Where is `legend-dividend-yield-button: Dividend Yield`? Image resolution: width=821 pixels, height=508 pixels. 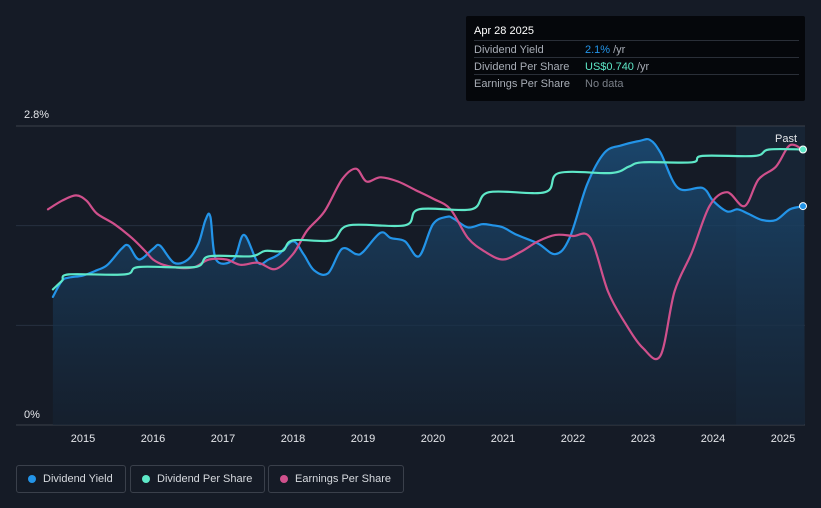
legend-dividend-yield-button: Dividend Yield is located at coordinates (71, 479).